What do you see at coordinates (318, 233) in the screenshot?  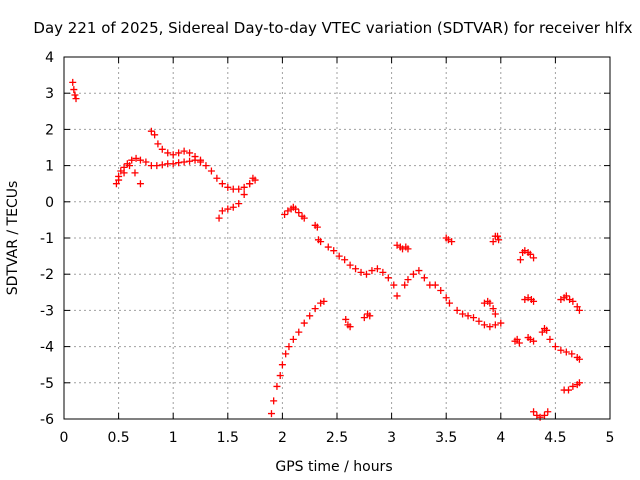 I see `series-seg-h` at bounding box center [318, 233].